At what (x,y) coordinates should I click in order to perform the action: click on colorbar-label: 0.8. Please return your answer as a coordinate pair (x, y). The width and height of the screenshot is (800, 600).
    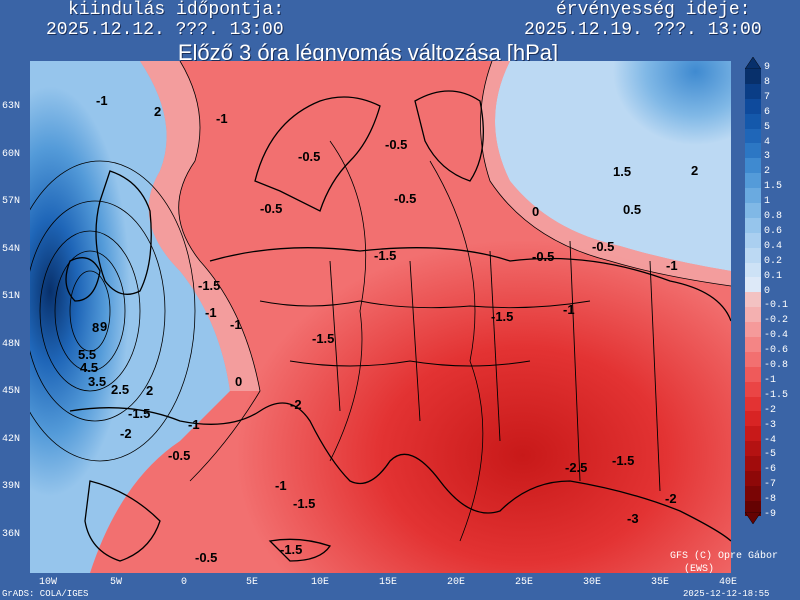
    Looking at the image, I should click on (773, 216).